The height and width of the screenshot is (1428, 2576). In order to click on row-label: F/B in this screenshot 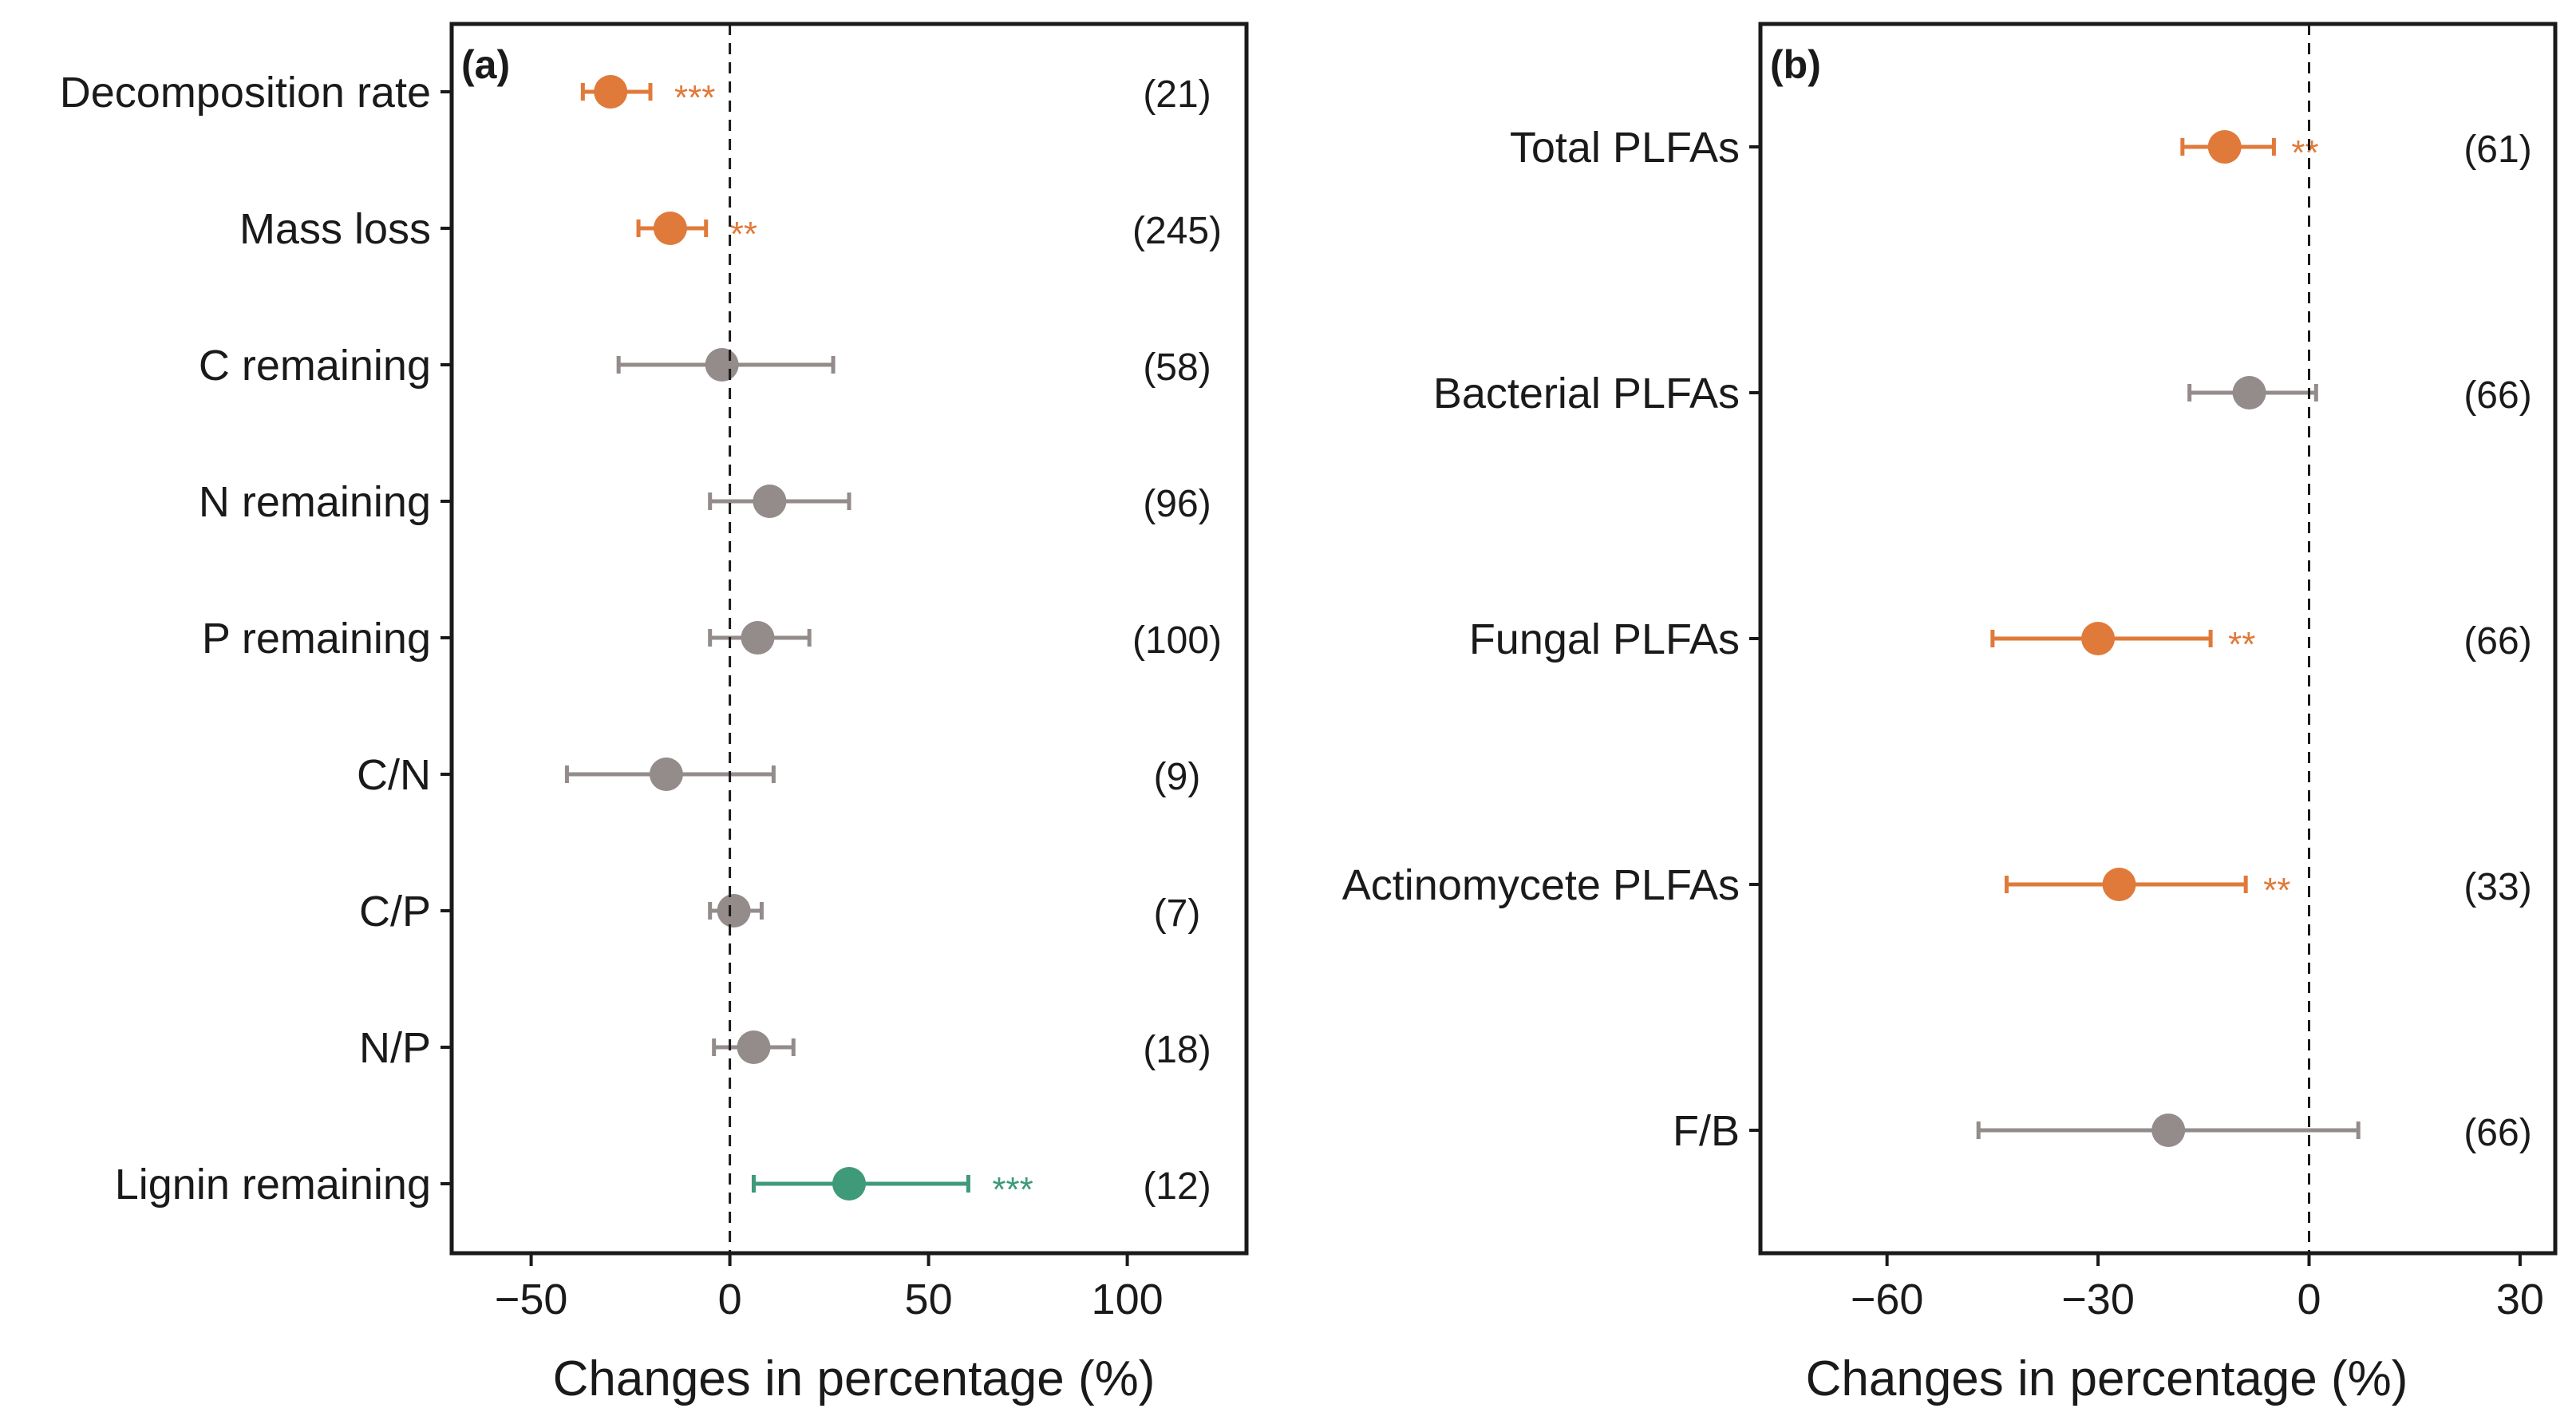, I will do `click(1706, 1131)`.